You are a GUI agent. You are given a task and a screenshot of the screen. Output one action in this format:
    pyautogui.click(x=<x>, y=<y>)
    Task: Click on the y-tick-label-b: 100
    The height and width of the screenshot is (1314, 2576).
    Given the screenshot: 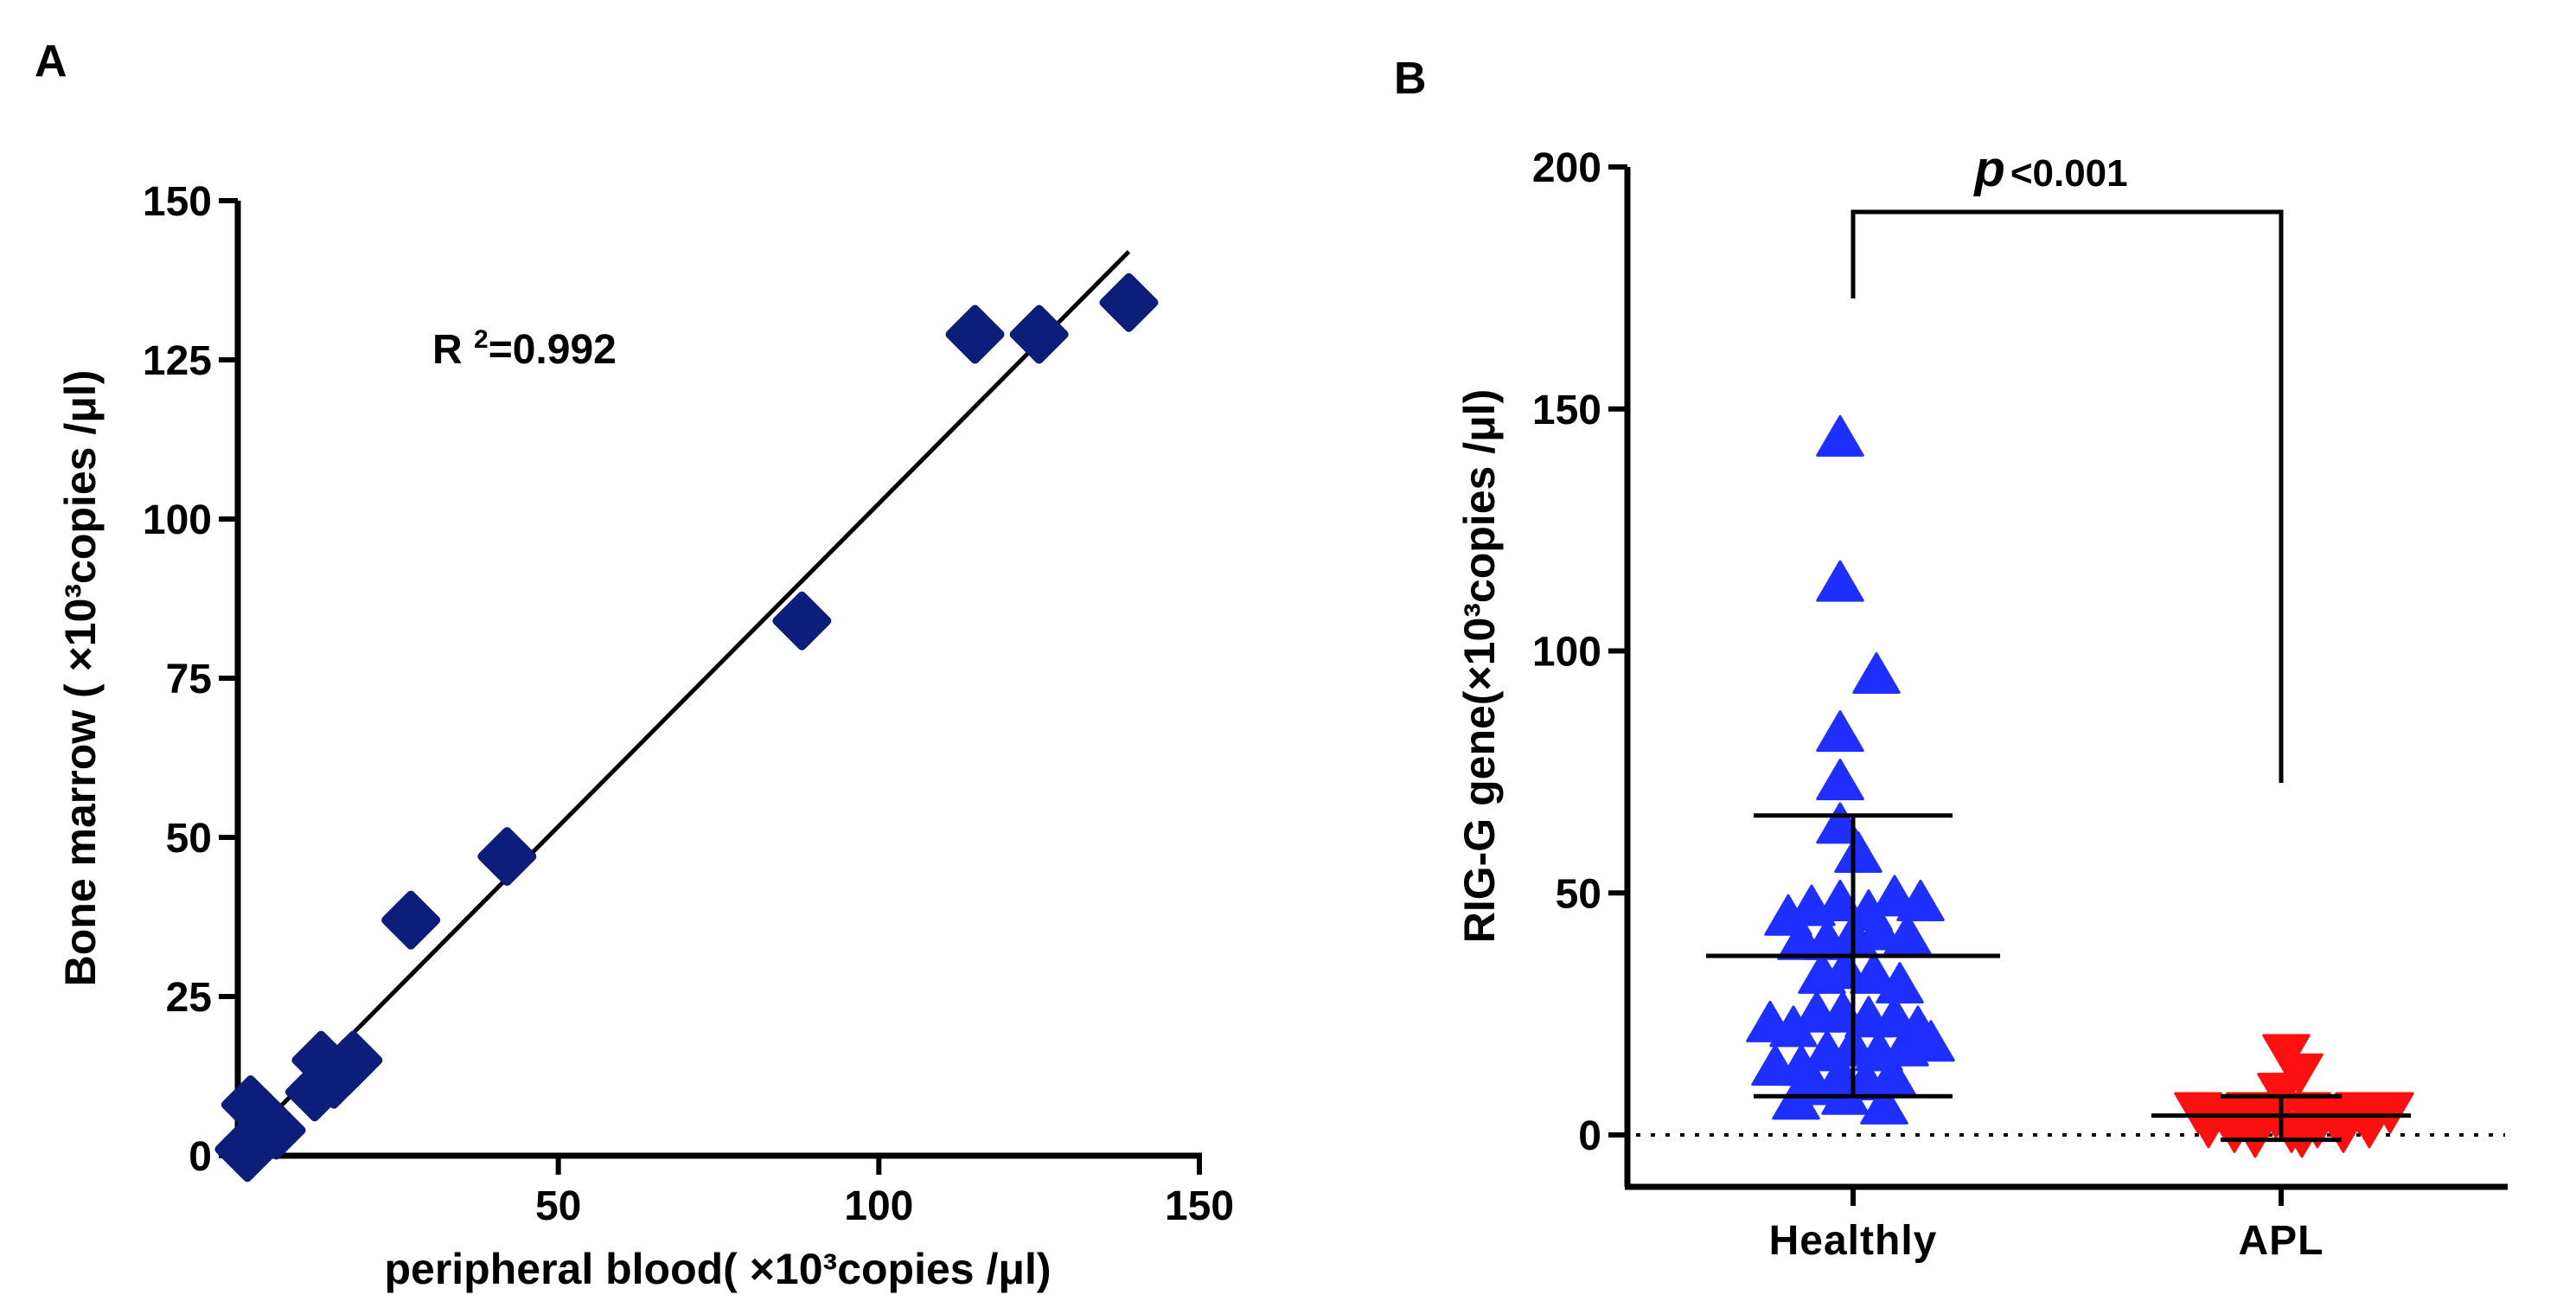 What is the action you would take?
    pyautogui.click(x=1567, y=653)
    